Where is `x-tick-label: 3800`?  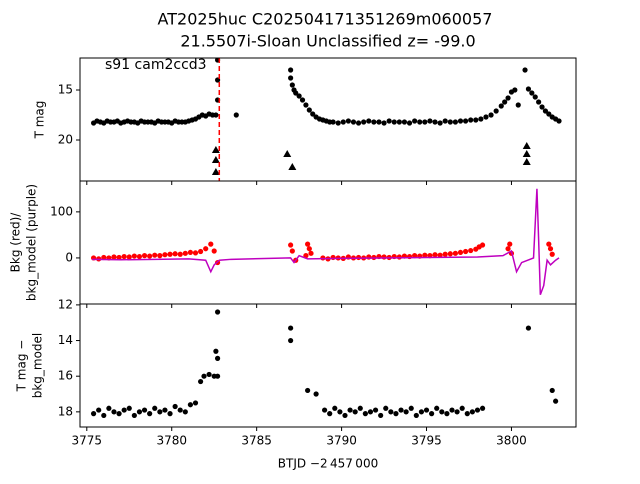 x-tick-label: 3800 is located at coordinates (511, 441).